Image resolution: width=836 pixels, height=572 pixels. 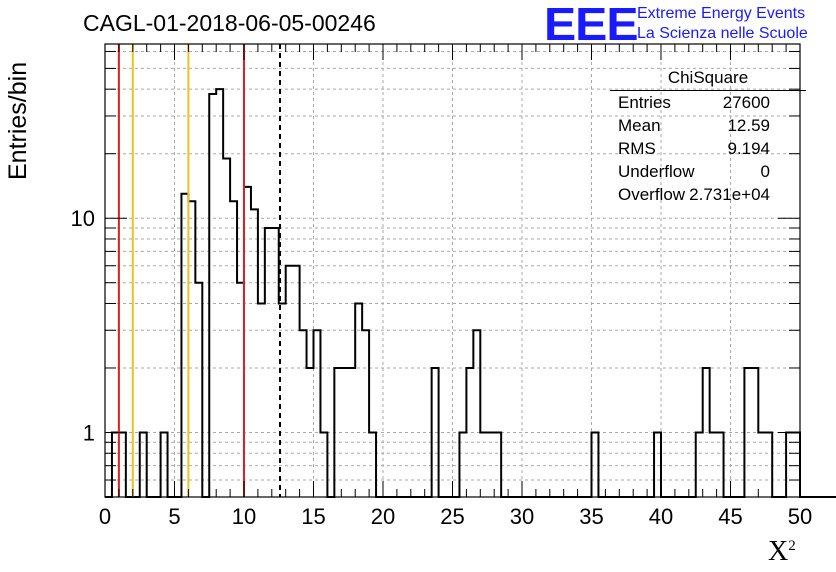 What do you see at coordinates (712, 173) in the screenshot?
I see `stats-row-underflow: Underflow 0` at bounding box center [712, 173].